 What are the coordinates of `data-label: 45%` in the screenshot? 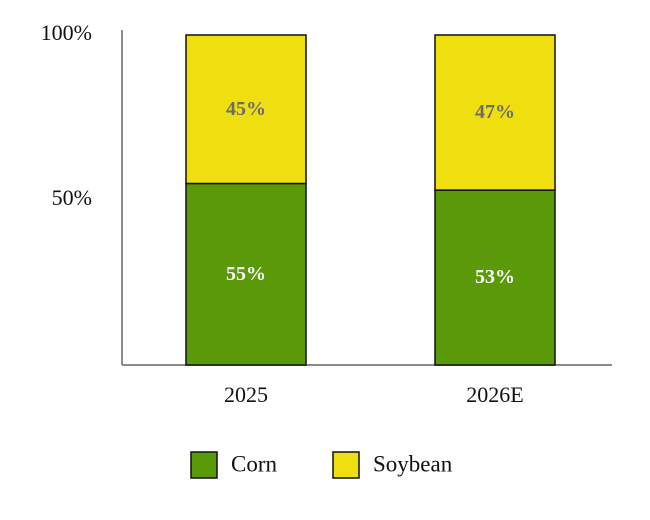 It's located at (246, 109).